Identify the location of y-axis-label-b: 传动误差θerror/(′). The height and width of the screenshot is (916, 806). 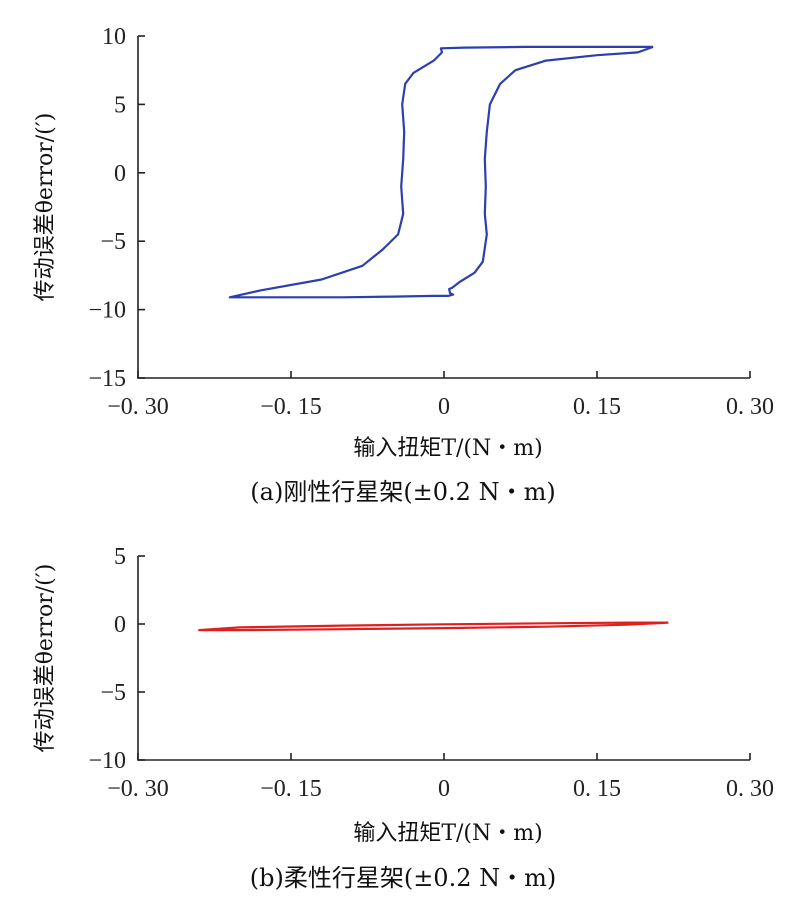
(45, 658).